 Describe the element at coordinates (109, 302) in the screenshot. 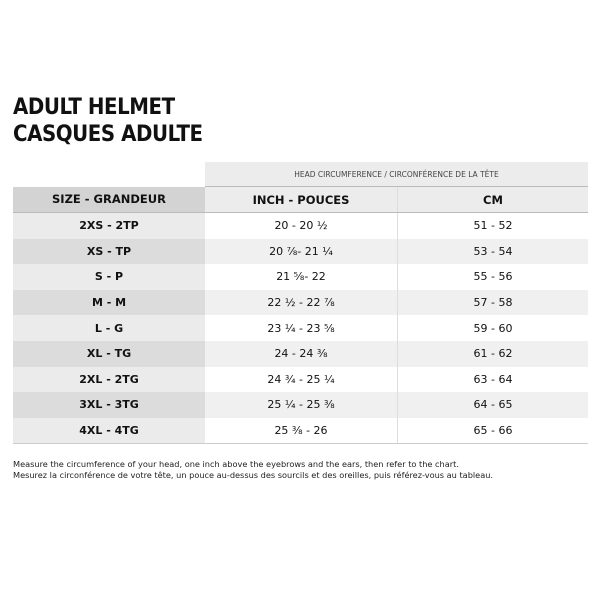

I see `size-cell: M - M` at that location.